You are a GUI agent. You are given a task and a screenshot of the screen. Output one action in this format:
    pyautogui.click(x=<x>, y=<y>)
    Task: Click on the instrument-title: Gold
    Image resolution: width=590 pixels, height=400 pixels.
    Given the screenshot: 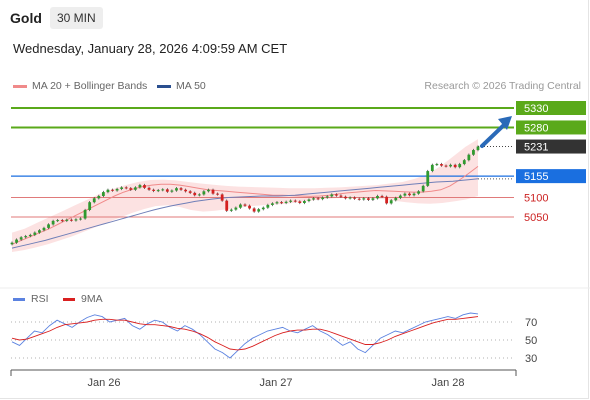 What is the action you would take?
    pyautogui.click(x=26, y=18)
    